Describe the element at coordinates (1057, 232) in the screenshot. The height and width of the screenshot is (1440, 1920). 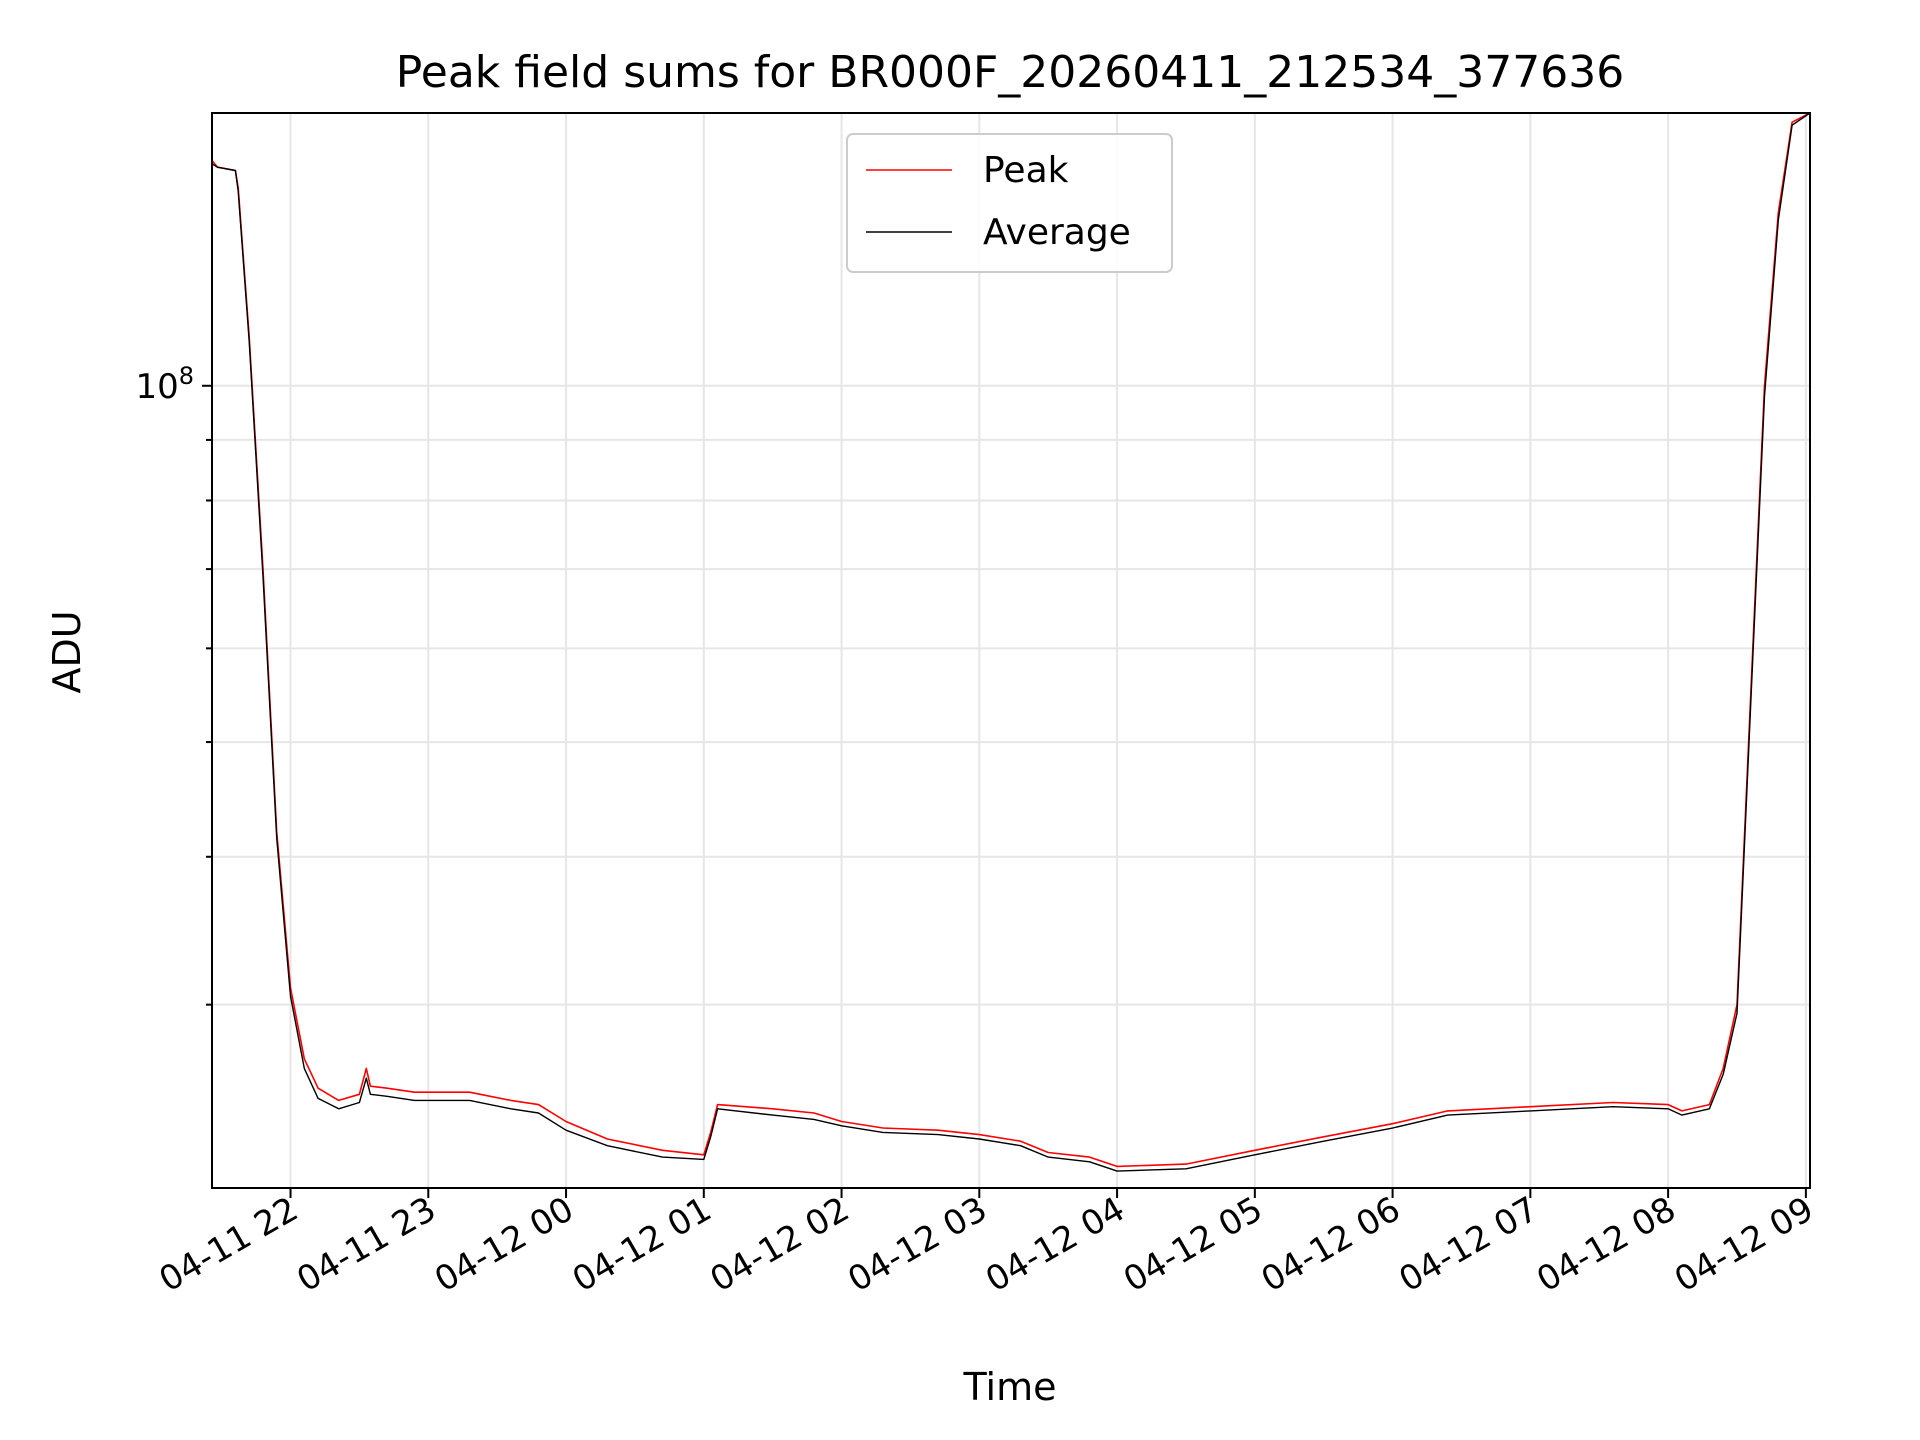
I see `legend-label-average: Average` at that location.